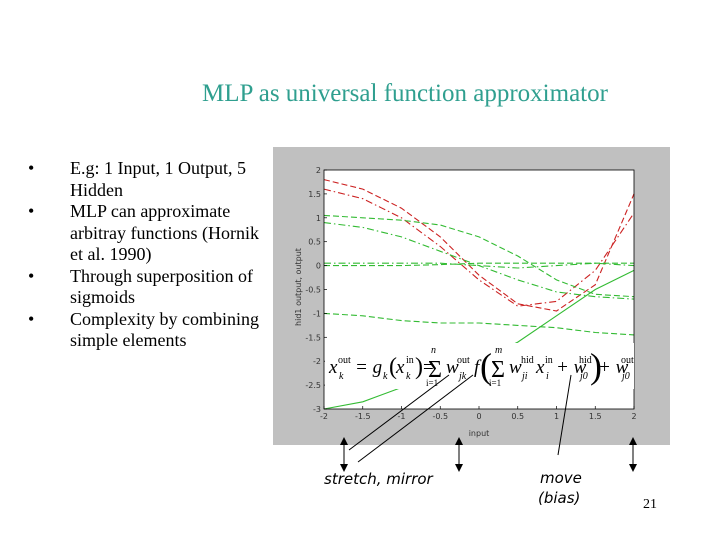 The height and width of the screenshot is (540, 720). What do you see at coordinates (161, 286) in the screenshot?
I see `bullet-text: Through superposition of sigmoids` at bounding box center [161, 286].